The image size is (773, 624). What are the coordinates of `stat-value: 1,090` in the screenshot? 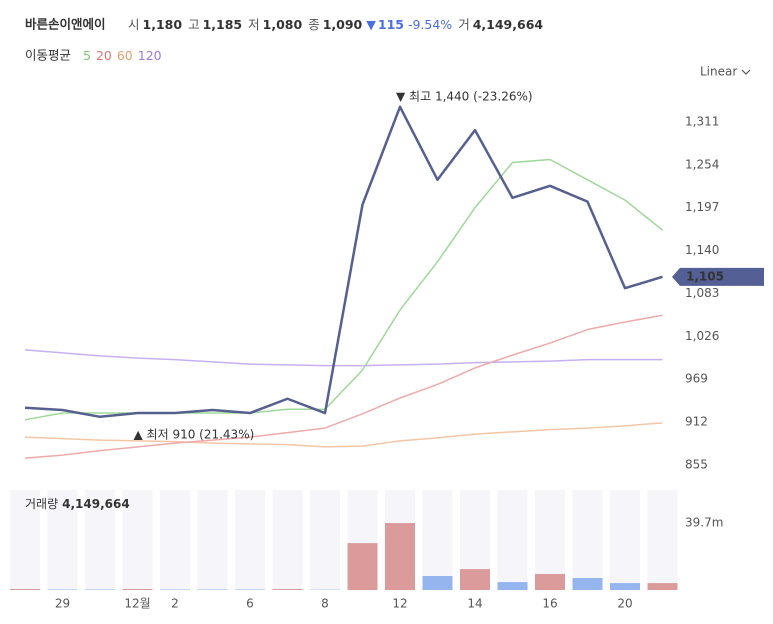 It's located at (343, 24).